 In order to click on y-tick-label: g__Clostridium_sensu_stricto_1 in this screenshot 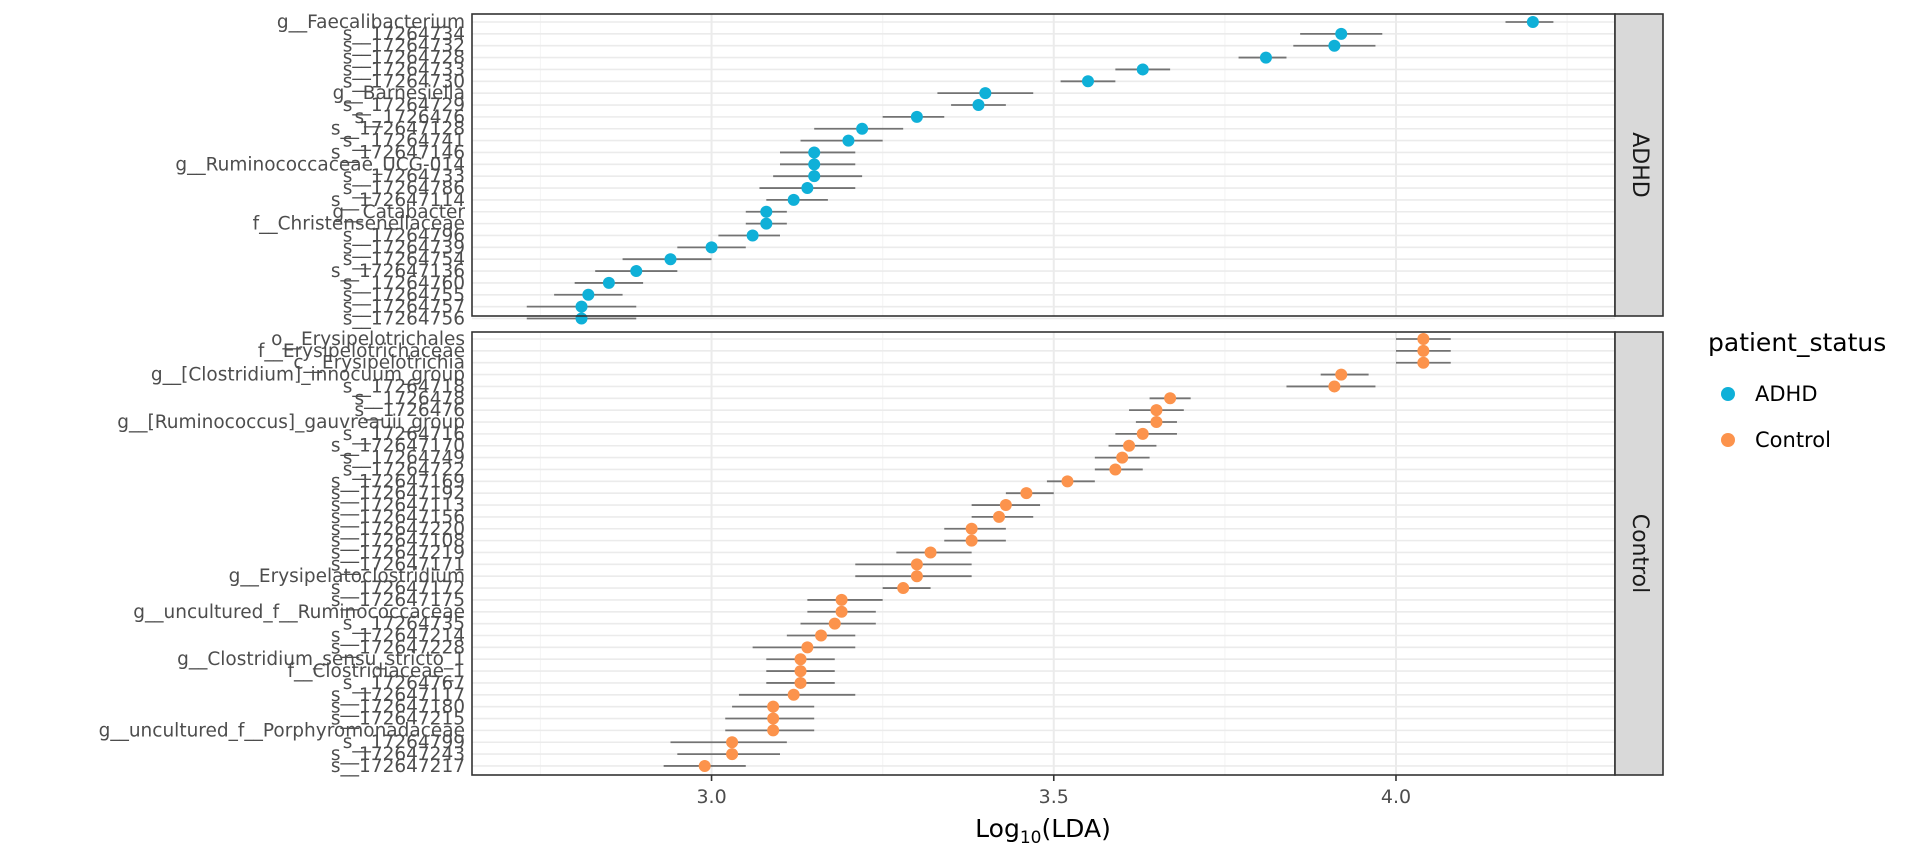, I will do `click(321, 659)`.